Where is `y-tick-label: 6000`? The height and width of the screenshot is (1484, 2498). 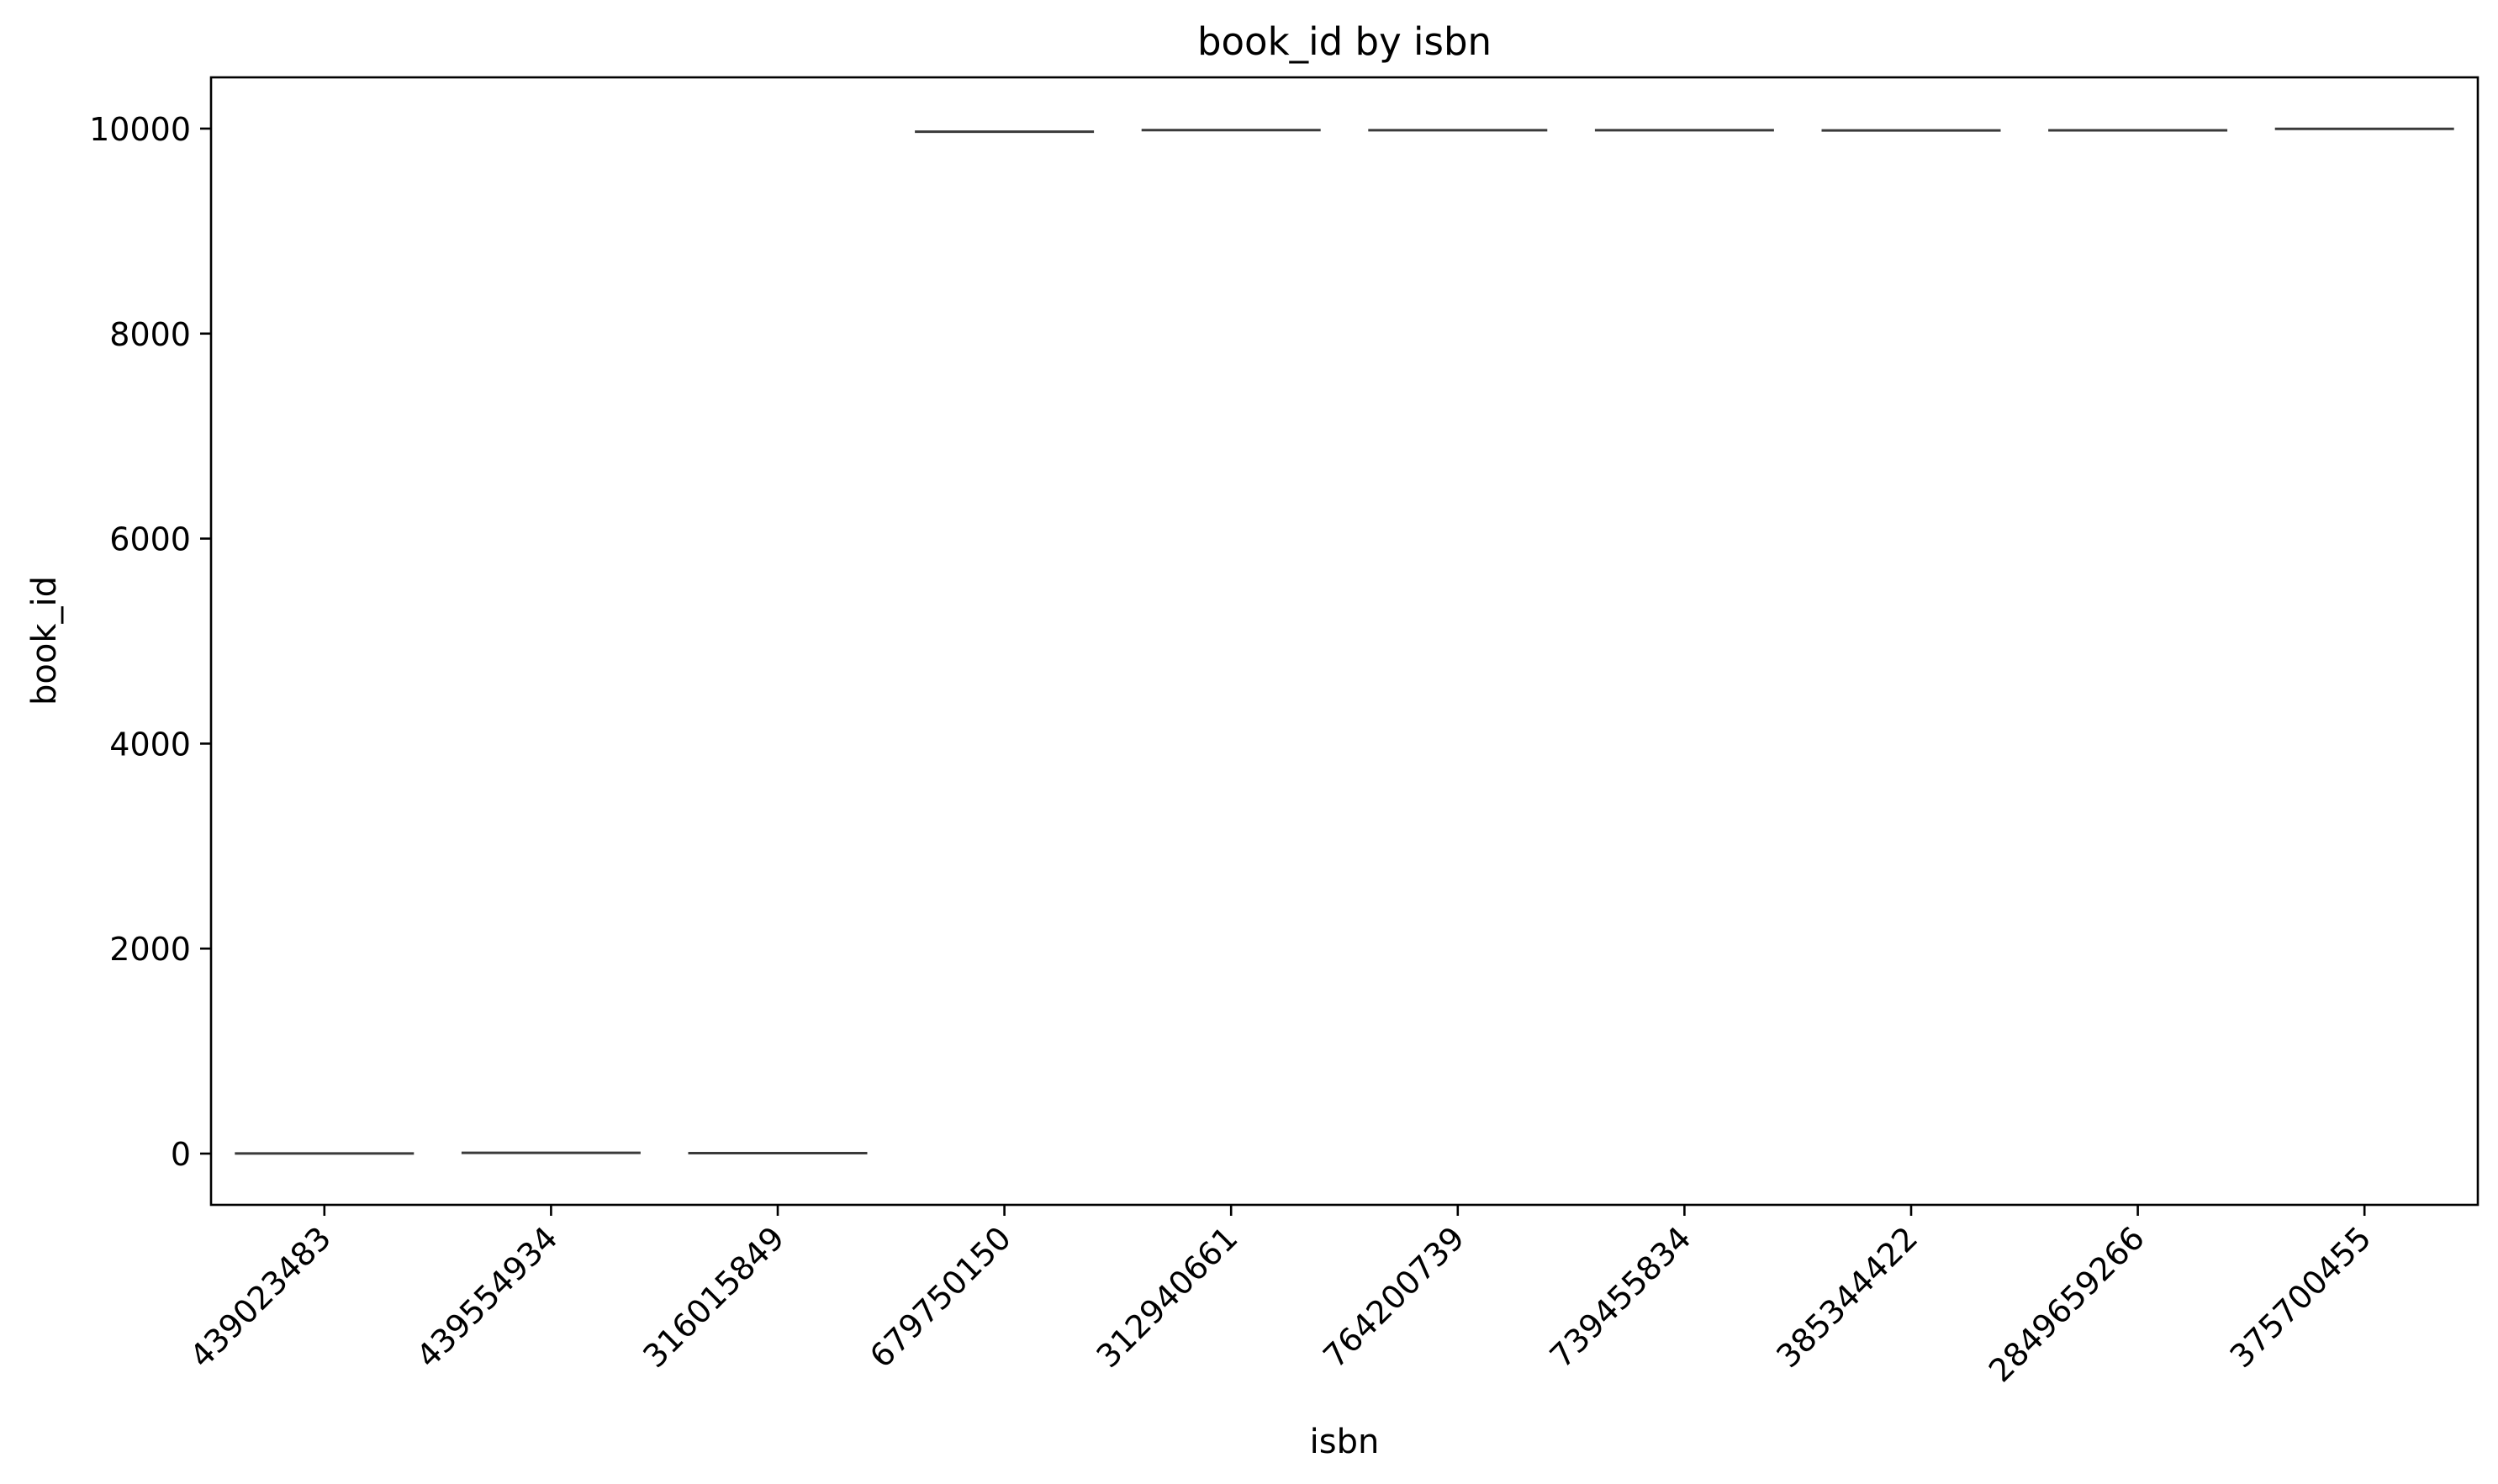 y-tick-label: 6000 is located at coordinates (150, 539).